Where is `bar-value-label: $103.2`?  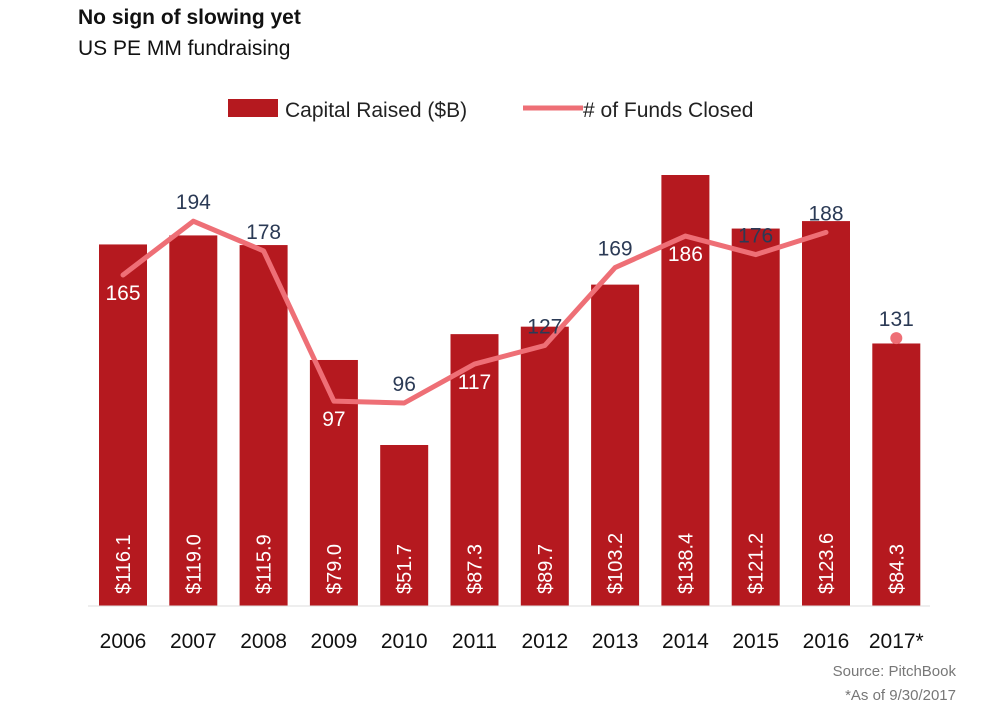 bar-value-label: $103.2 is located at coordinates (616, 563).